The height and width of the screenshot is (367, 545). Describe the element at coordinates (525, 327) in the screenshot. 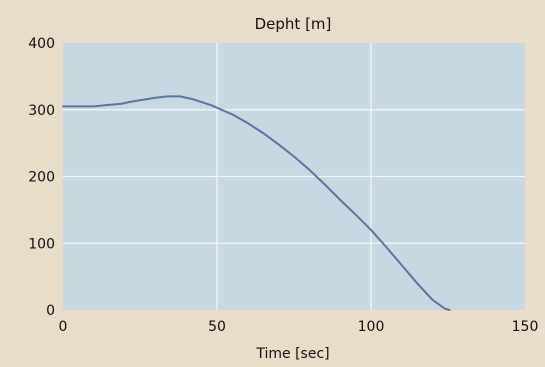

I see `x-tick-label: 150` at that location.